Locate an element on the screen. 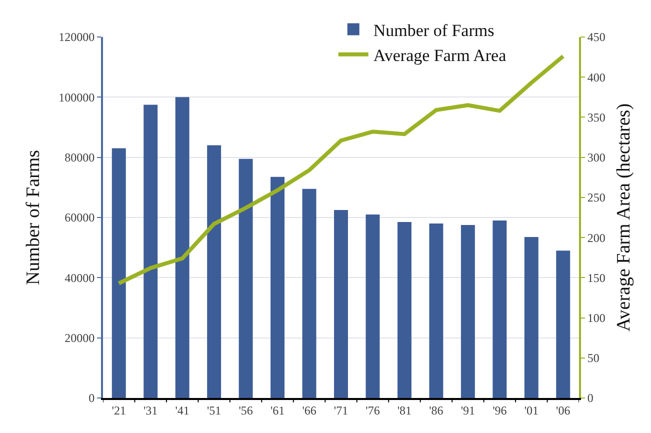  legend-label: Average Farm Area is located at coordinates (440, 56).